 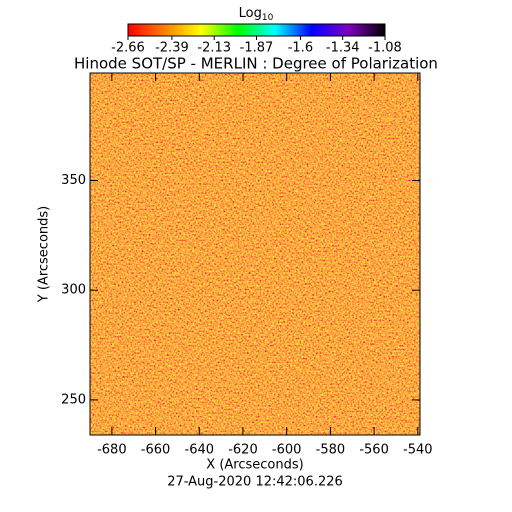 I want to click on colorbar-label: Log10, so click(x=256, y=14).